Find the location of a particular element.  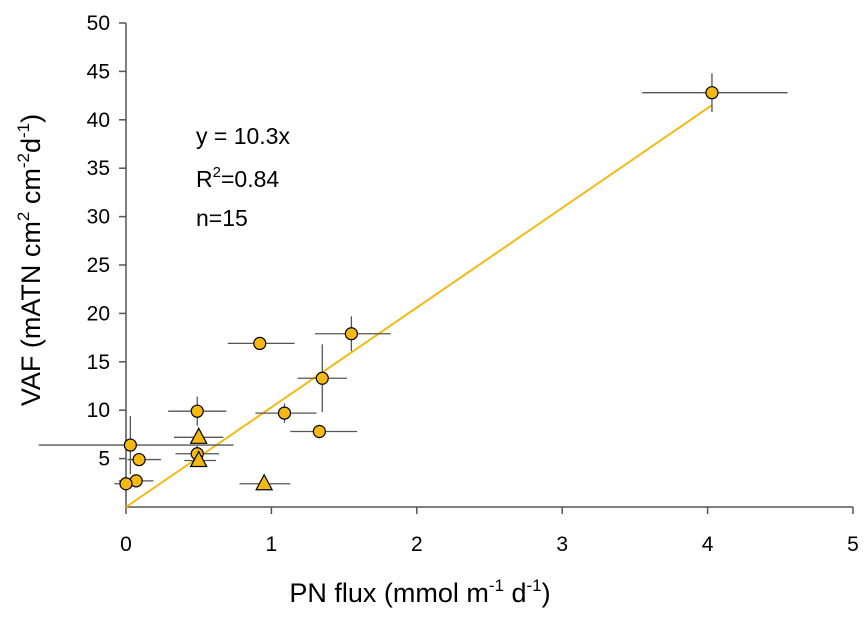

x-tick-label: 2 is located at coordinates (417, 544).